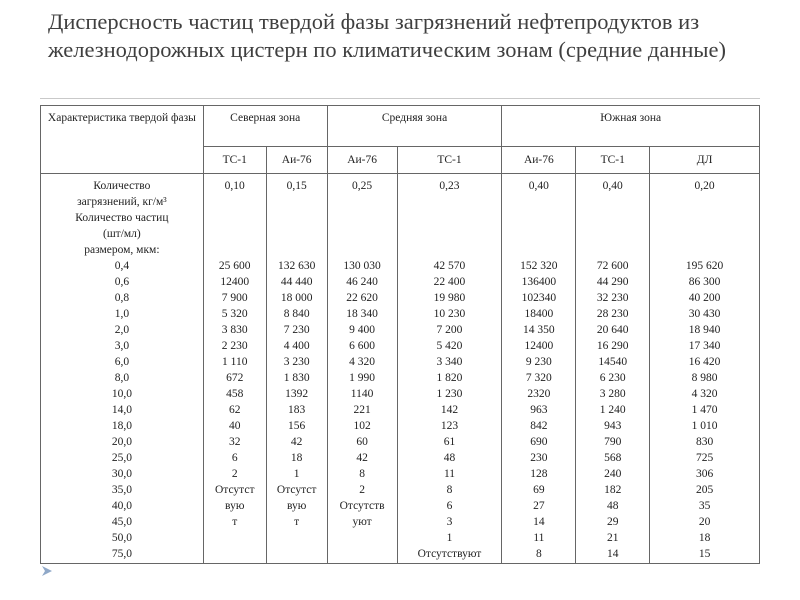 The image size is (800, 600). I want to click on particle-count: 6 230, so click(612, 378).